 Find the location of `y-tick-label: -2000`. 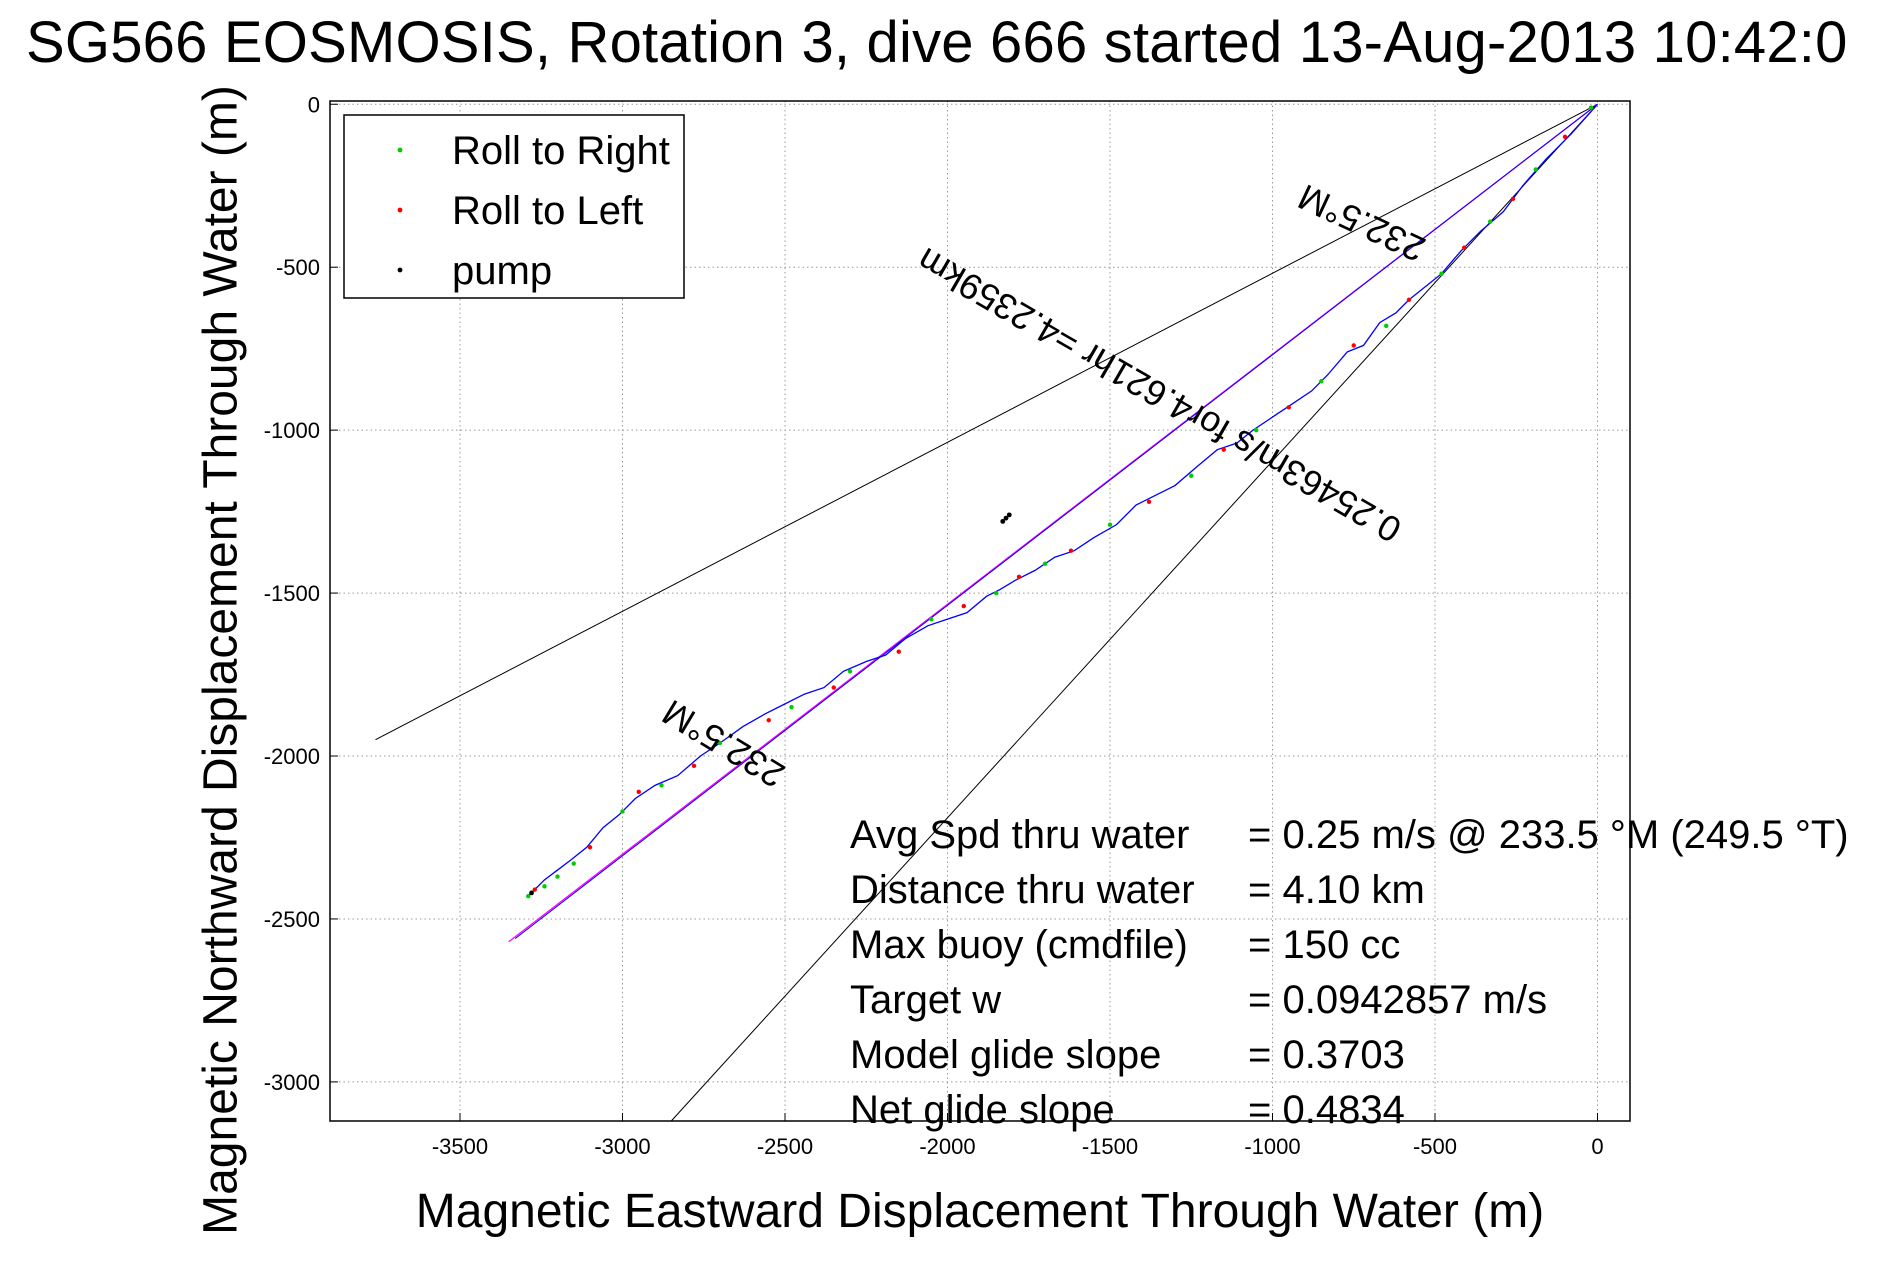

y-tick-label: -2000 is located at coordinates (292, 756).